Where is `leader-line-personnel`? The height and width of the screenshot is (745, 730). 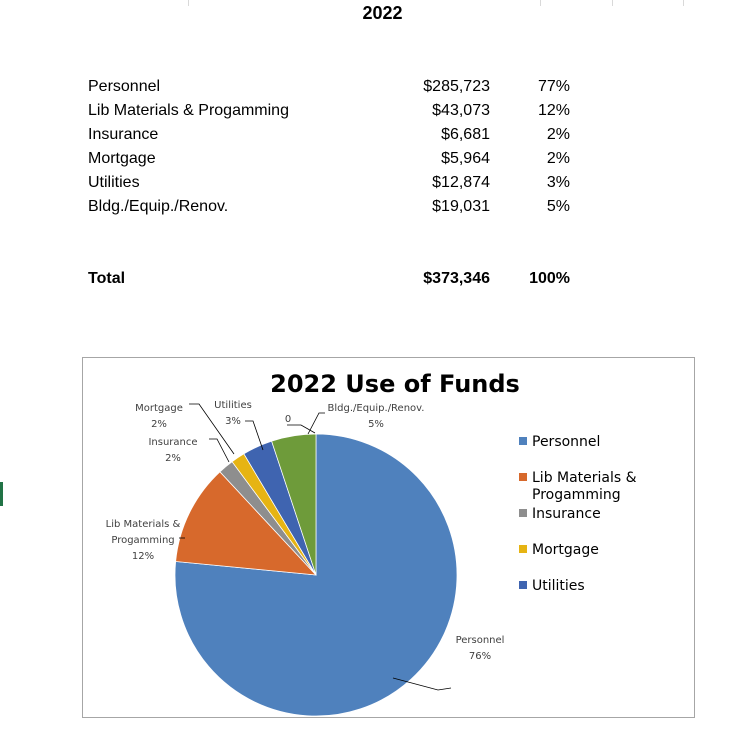
leader-line-personnel is located at coordinates (422, 684).